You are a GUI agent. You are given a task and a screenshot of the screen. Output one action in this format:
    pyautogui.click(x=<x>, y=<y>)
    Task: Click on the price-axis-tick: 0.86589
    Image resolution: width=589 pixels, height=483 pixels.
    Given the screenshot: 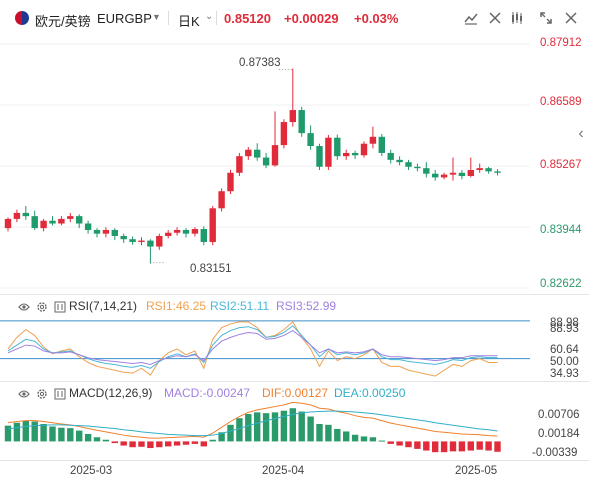 What is the action you would take?
    pyautogui.click(x=561, y=102)
    